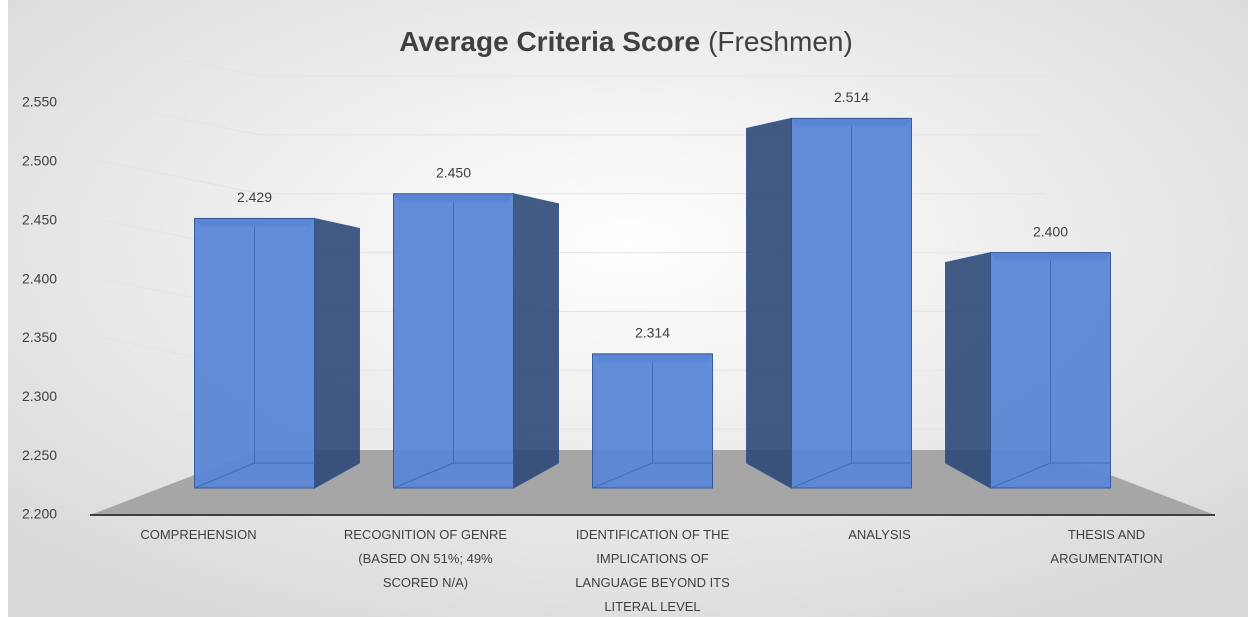  What do you see at coordinates (254, 197) in the screenshot?
I see `value-label: 2.429` at bounding box center [254, 197].